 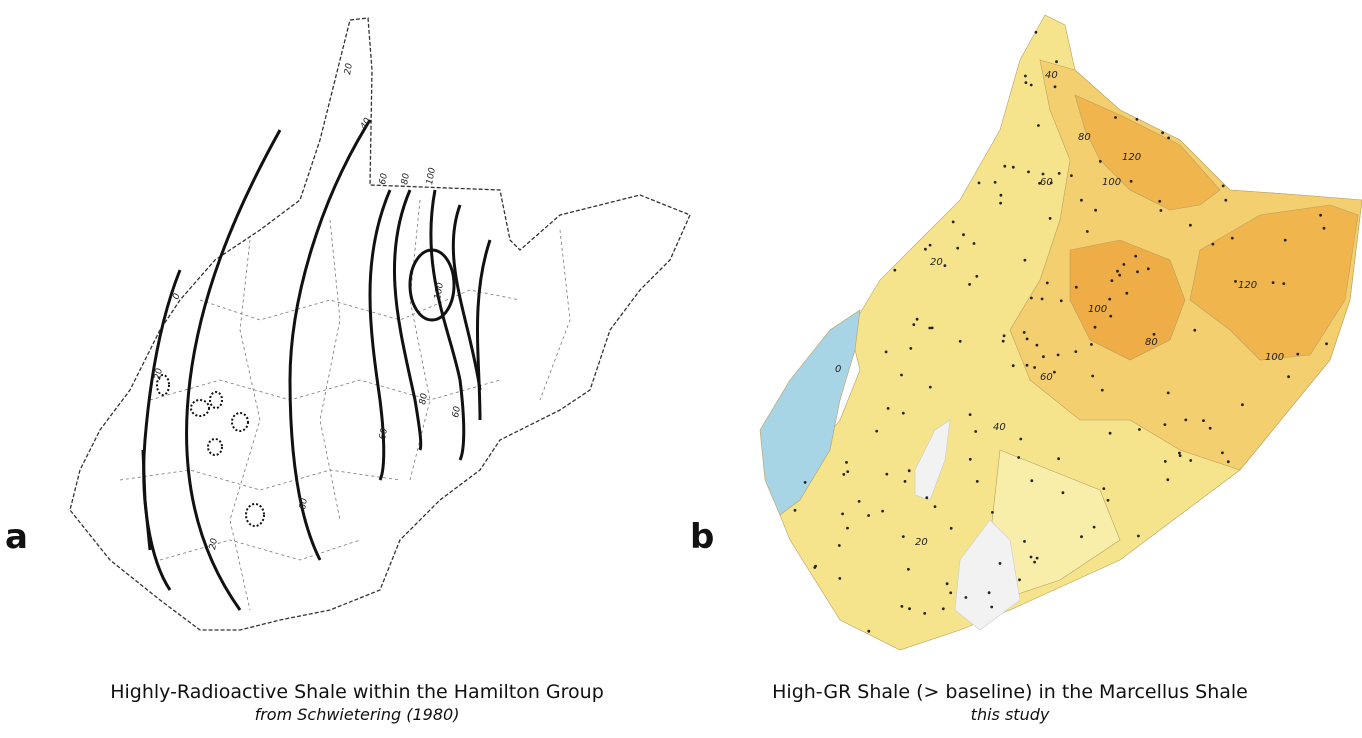 I want to click on contour-label: 120, so click(x=1247, y=285).